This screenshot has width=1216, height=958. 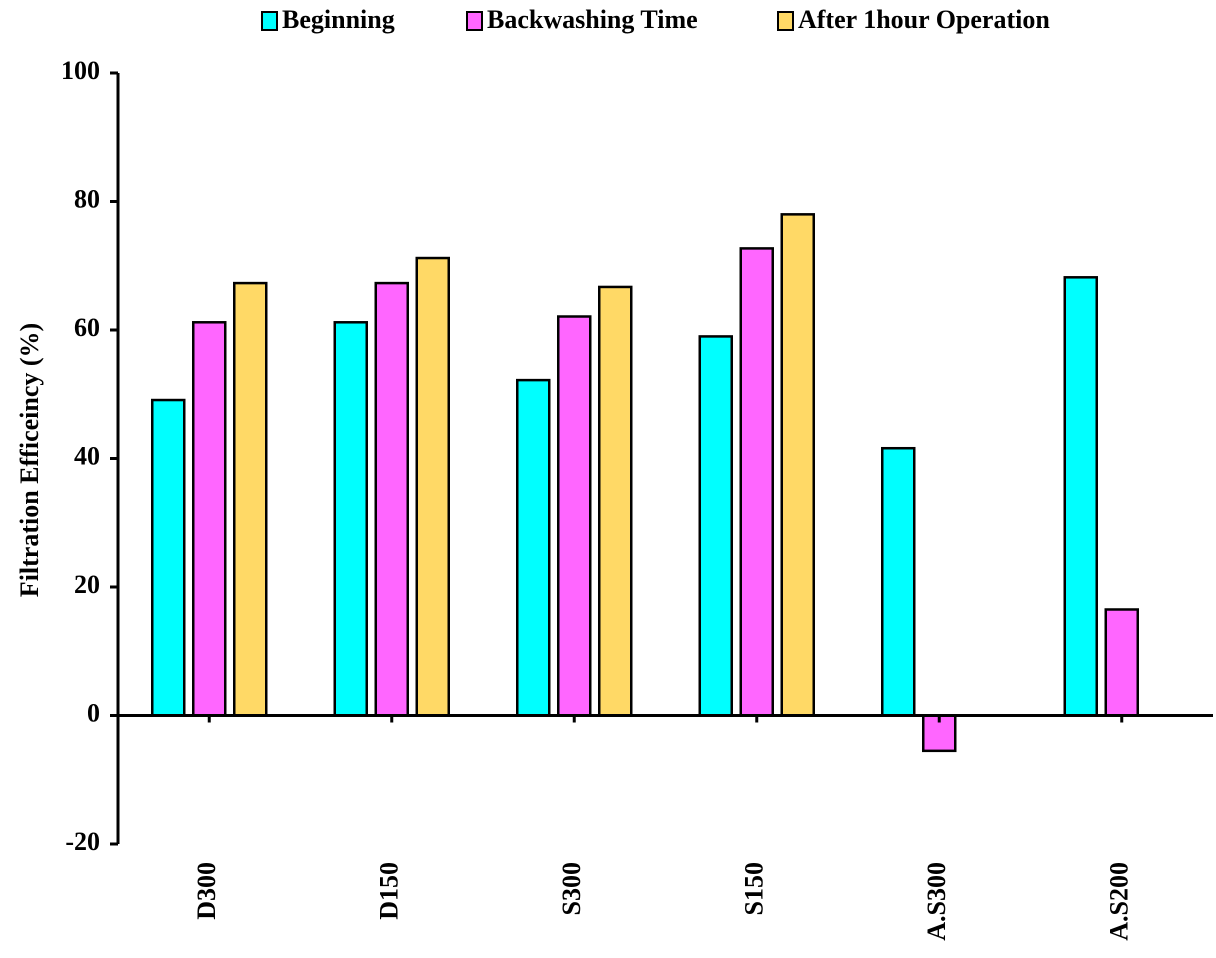 I want to click on x-tick-label: A.S300, so click(x=936, y=901).